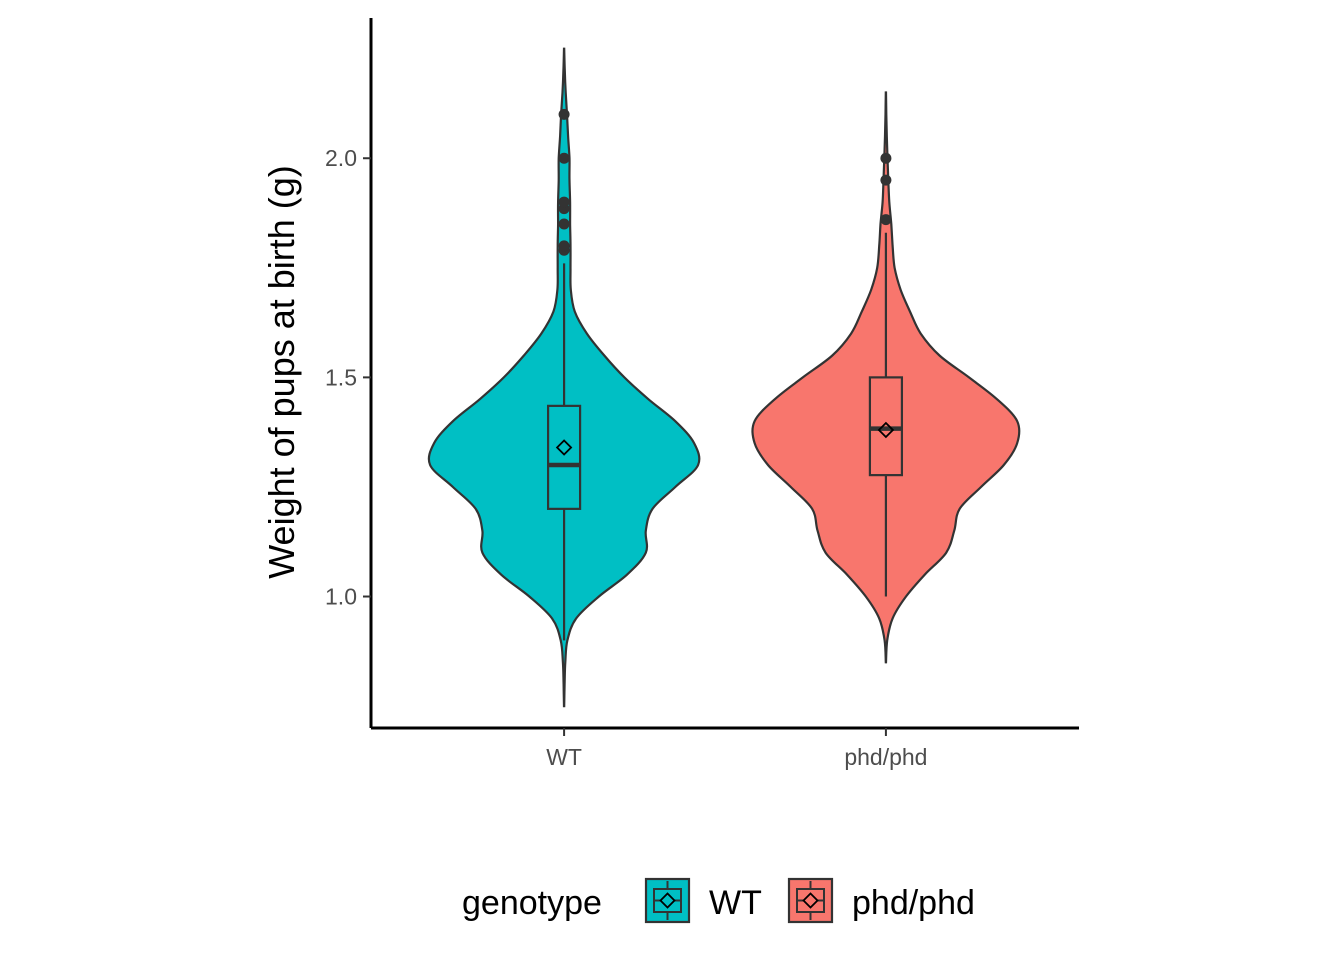 The width and height of the screenshot is (1344, 960). I want to click on y-tick-label: 2.0, so click(341, 158).